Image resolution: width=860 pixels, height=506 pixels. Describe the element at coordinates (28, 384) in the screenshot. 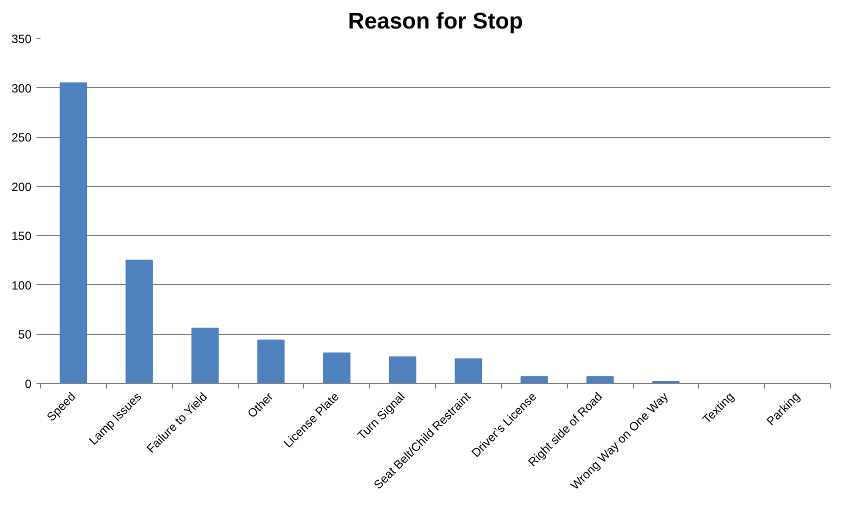

I see `y-tick-label: 0` at that location.